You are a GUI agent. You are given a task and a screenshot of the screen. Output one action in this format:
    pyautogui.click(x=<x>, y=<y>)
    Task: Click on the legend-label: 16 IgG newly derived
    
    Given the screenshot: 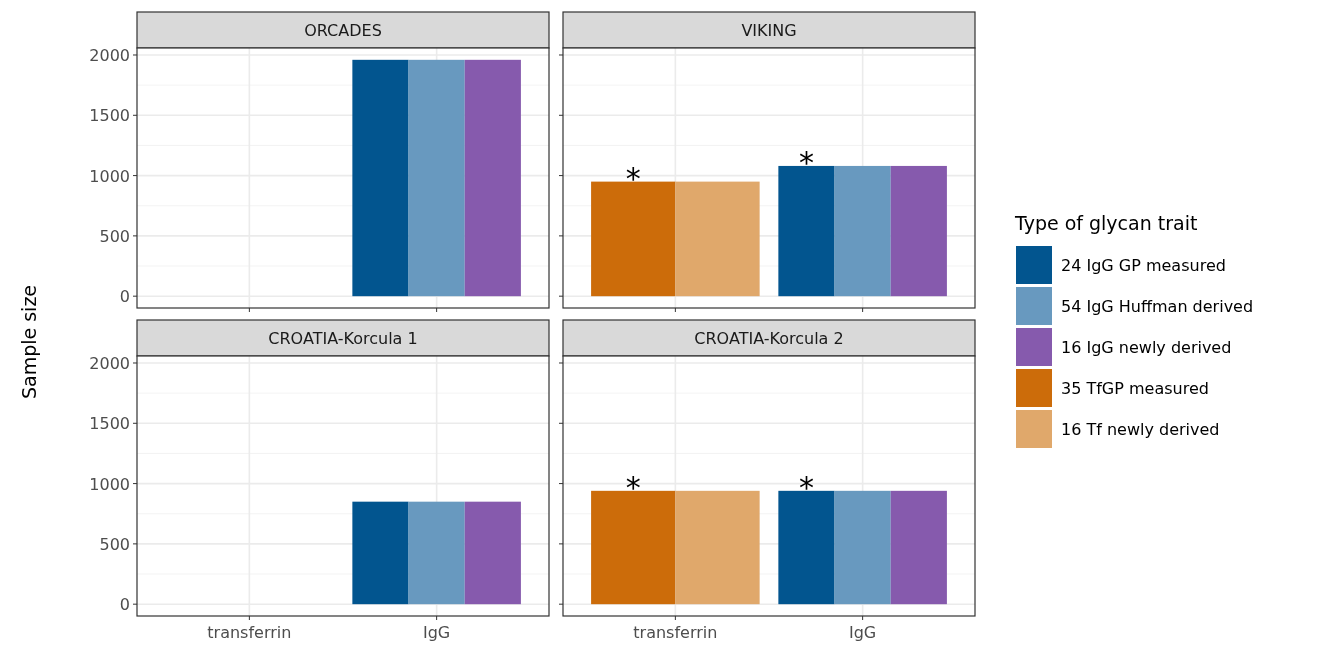 What is the action you would take?
    pyautogui.click(x=1146, y=347)
    